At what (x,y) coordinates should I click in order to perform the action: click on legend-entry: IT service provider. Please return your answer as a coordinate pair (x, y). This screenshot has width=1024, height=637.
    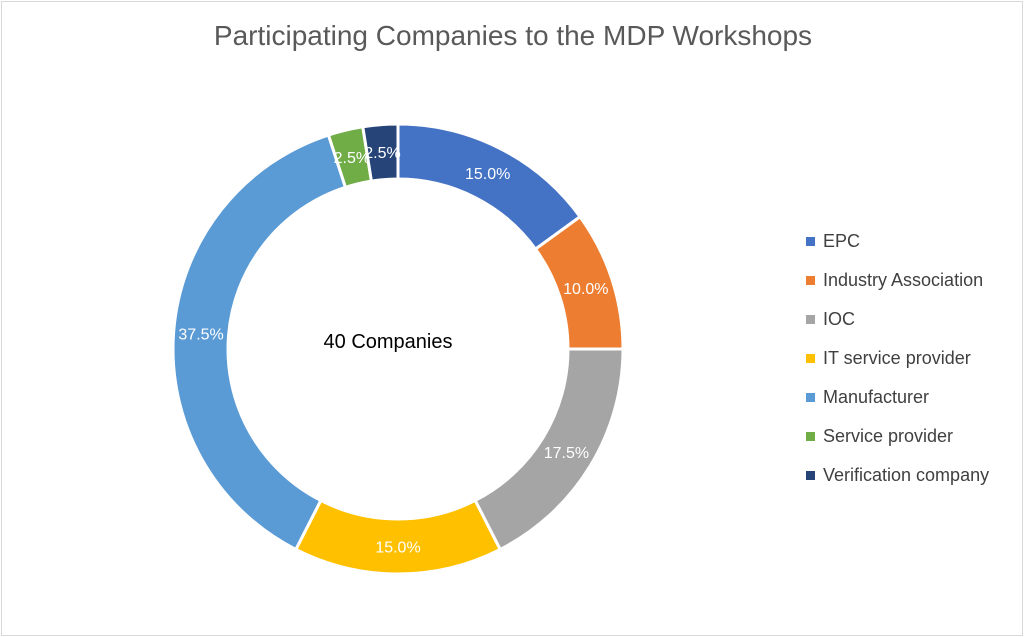
    Looking at the image, I should click on (897, 358).